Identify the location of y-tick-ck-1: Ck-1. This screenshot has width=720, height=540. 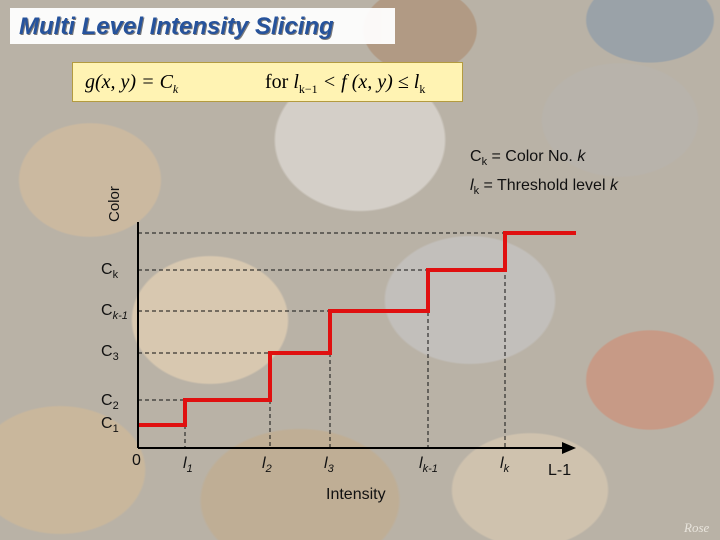
(114, 312).